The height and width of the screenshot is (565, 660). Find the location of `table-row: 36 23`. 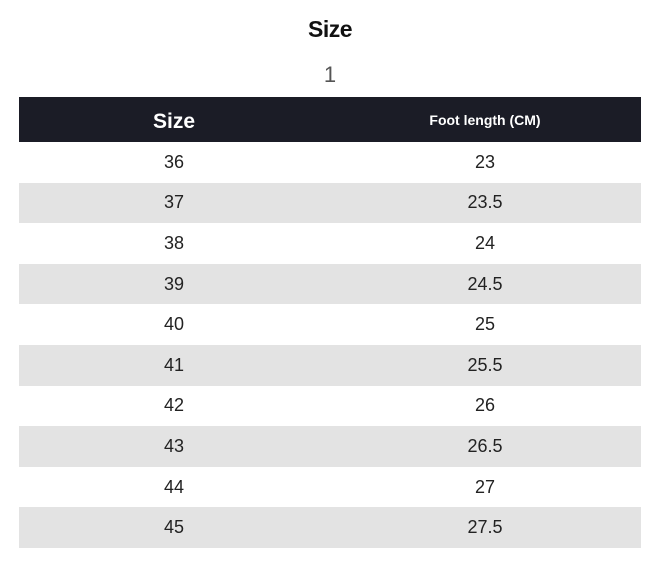

table-row: 36 23 is located at coordinates (330, 162).